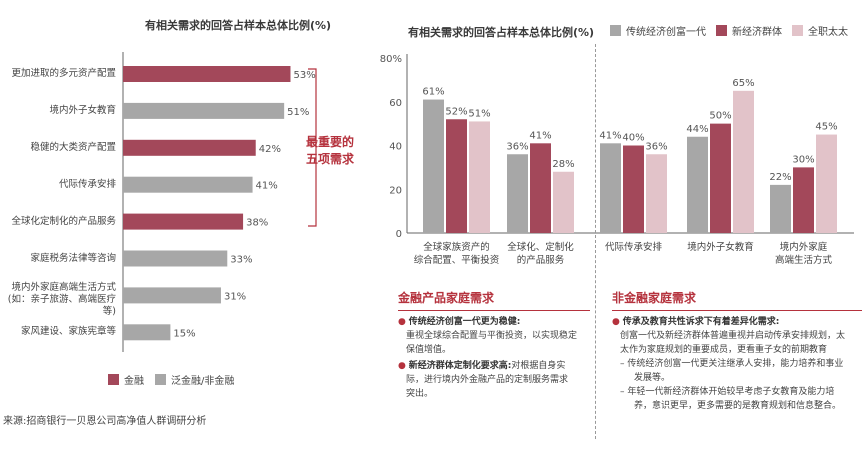  Describe the element at coordinates (517, 146) in the screenshot. I see `value-label-g1-s0: 36%` at that location.